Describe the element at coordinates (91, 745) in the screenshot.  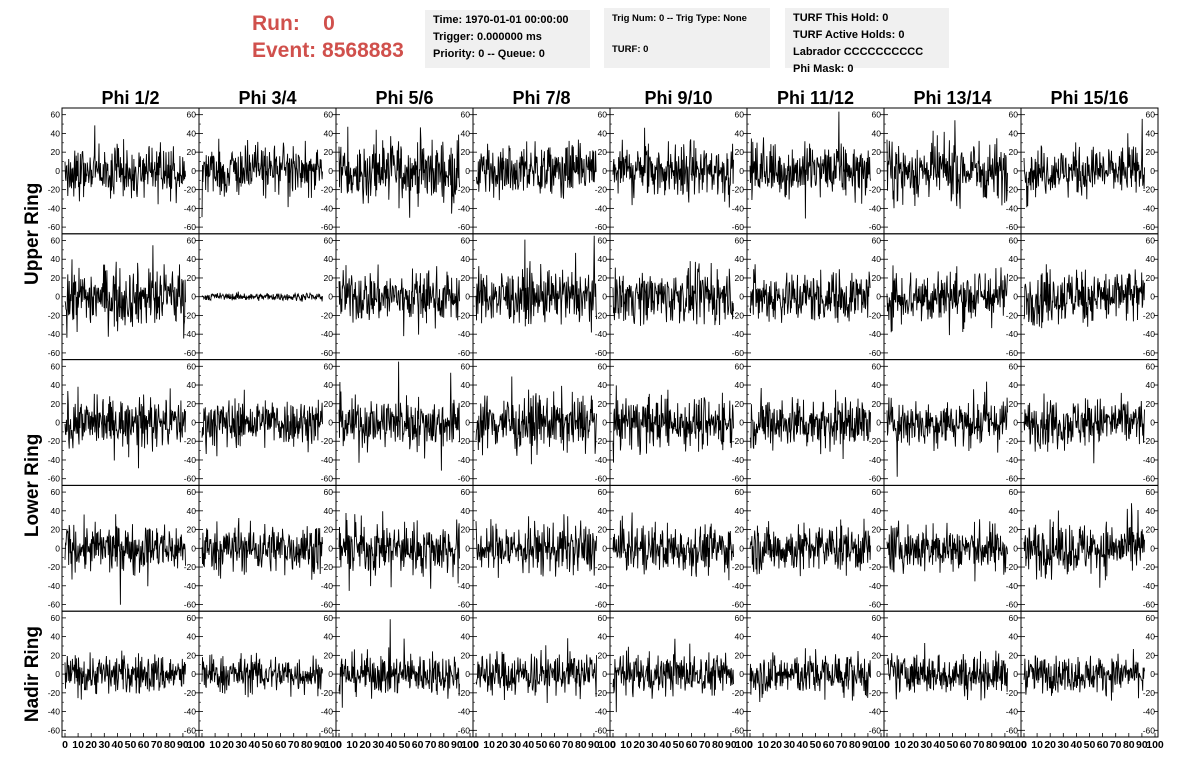
I see `x-tick-label: 20` at that location.